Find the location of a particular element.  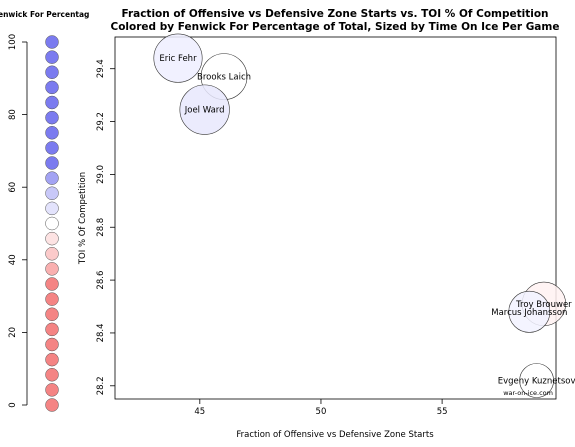

credit-text: war-on-ice.com is located at coordinates (528, 393).